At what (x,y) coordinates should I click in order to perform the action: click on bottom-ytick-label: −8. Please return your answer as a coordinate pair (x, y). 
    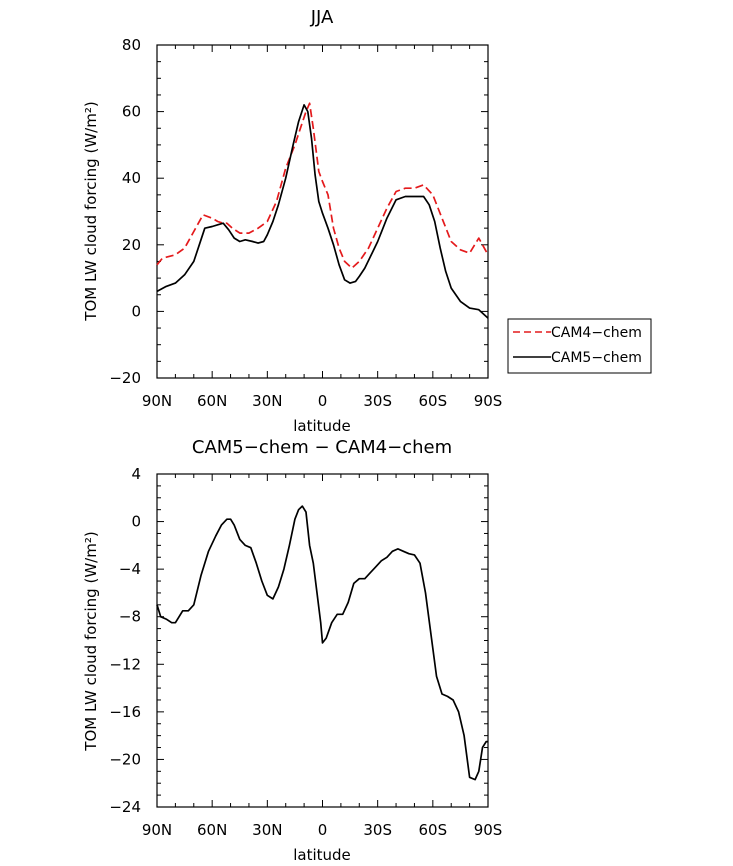
    Looking at the image, I should click on (130, 617).